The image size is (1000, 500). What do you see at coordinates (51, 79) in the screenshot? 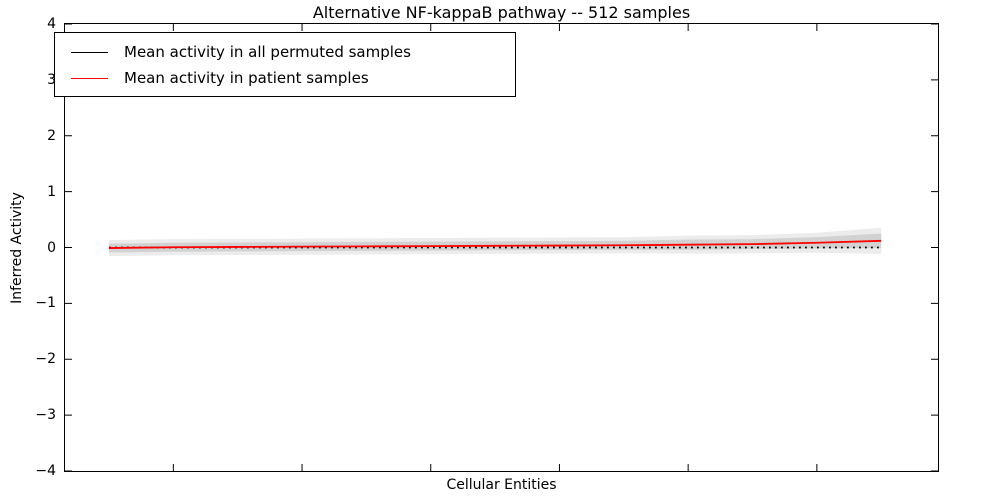
I see `y-tick-label: 3` at bounding box center [51, 79].